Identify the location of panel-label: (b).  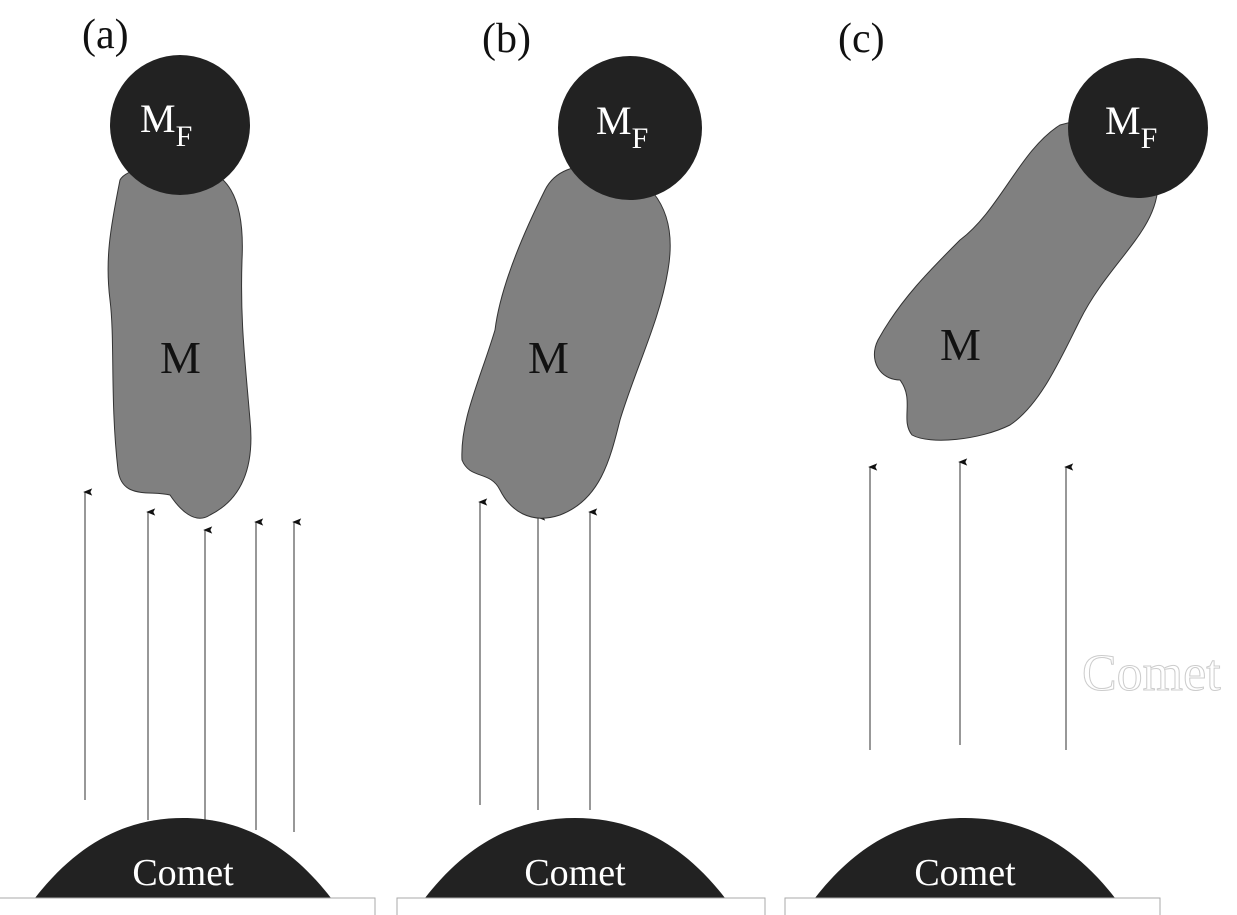
(506, 39).